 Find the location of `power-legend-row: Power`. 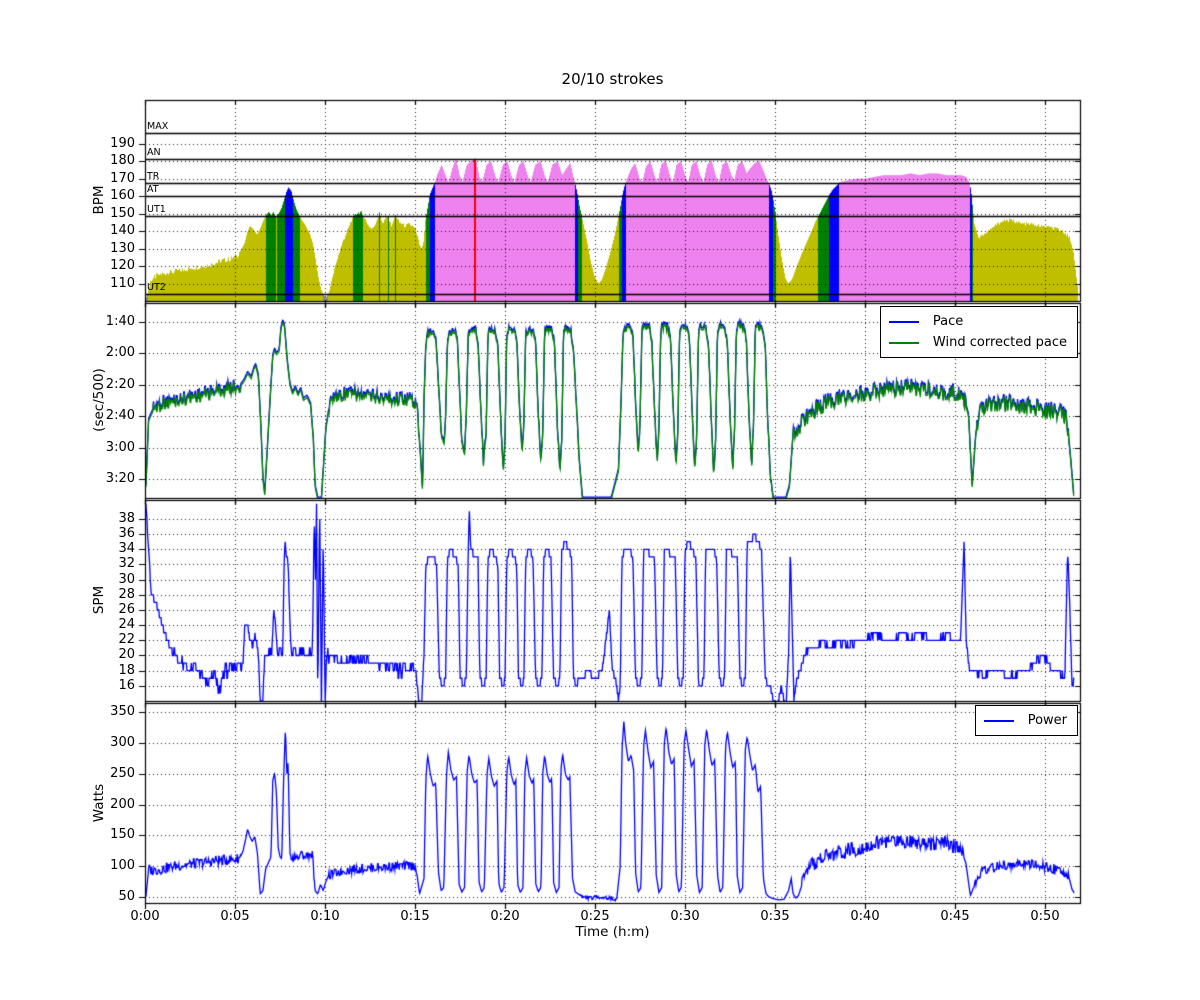

power-legend-row: Power is located at coordinates (1025, 720).